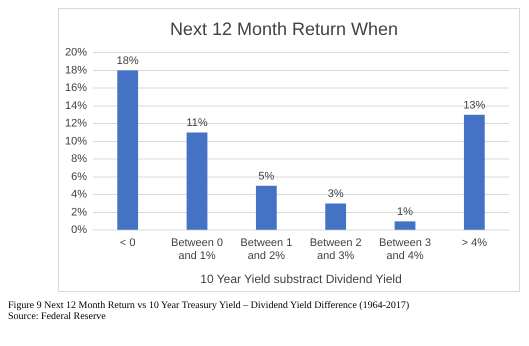 This screenshot has width=529, height=346. What do you see at coordinates (79, 212) in the screenshot?
I see `y-tick-label: 2%` at bounding box center [79, 212].